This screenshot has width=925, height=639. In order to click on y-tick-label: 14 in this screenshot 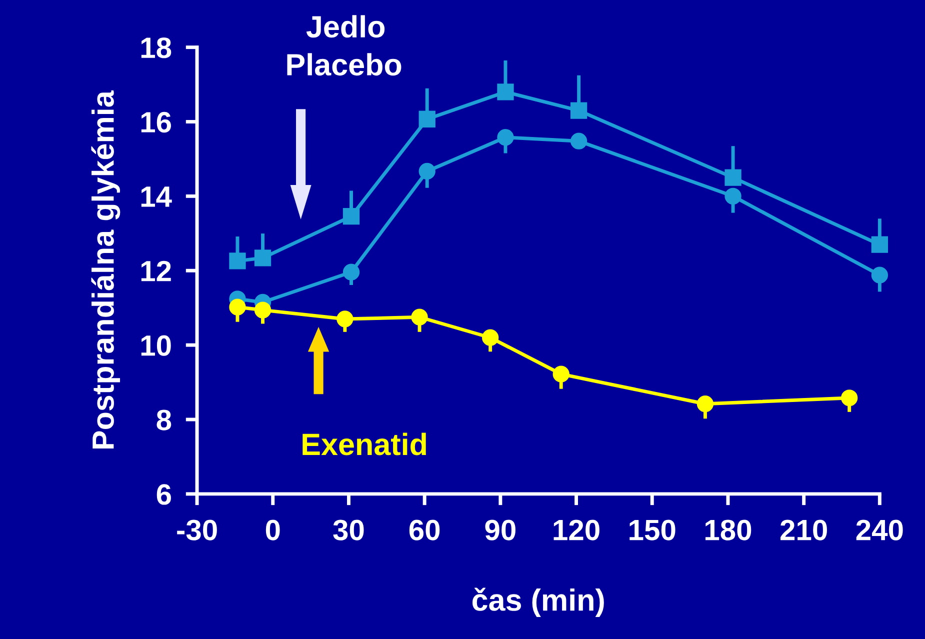, I will do `click(156, 196)`.